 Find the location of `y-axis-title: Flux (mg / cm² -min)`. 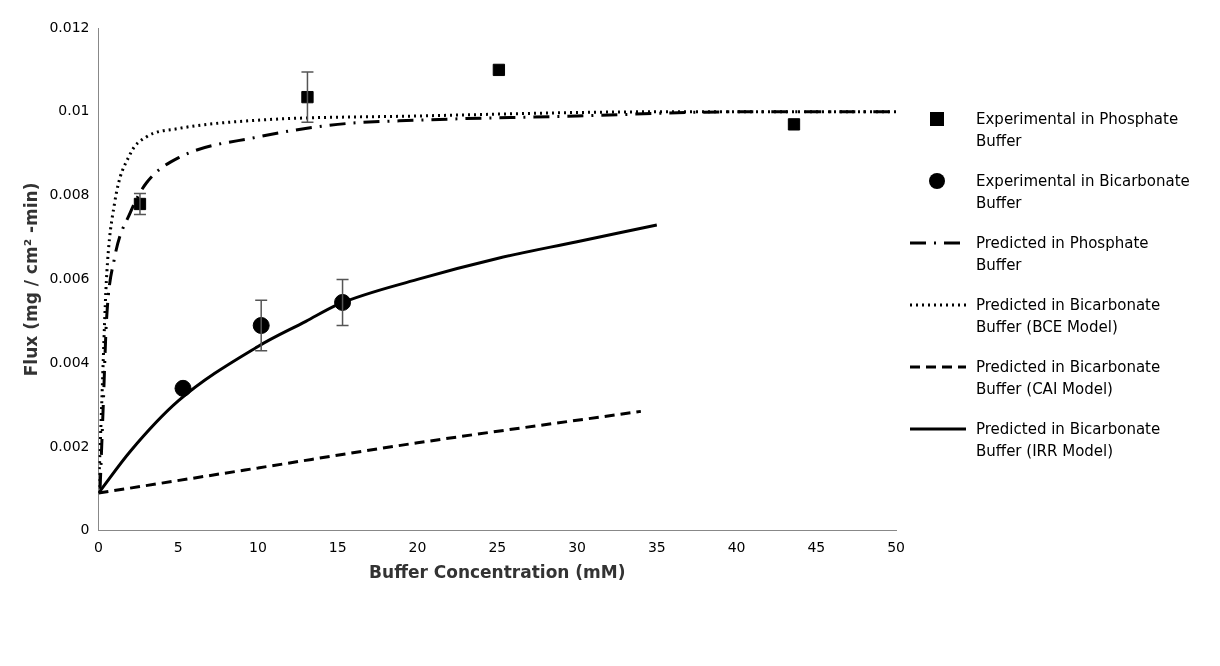

y-axis-title: Flux (mg / cm² -min) is located at coordinates (30, 279).